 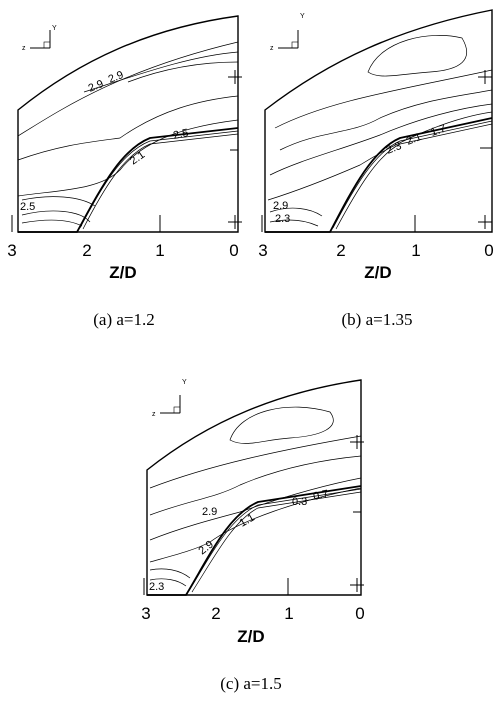 I want to click on panel-caption: (a) a=1.2, so click(x=124, y=319).